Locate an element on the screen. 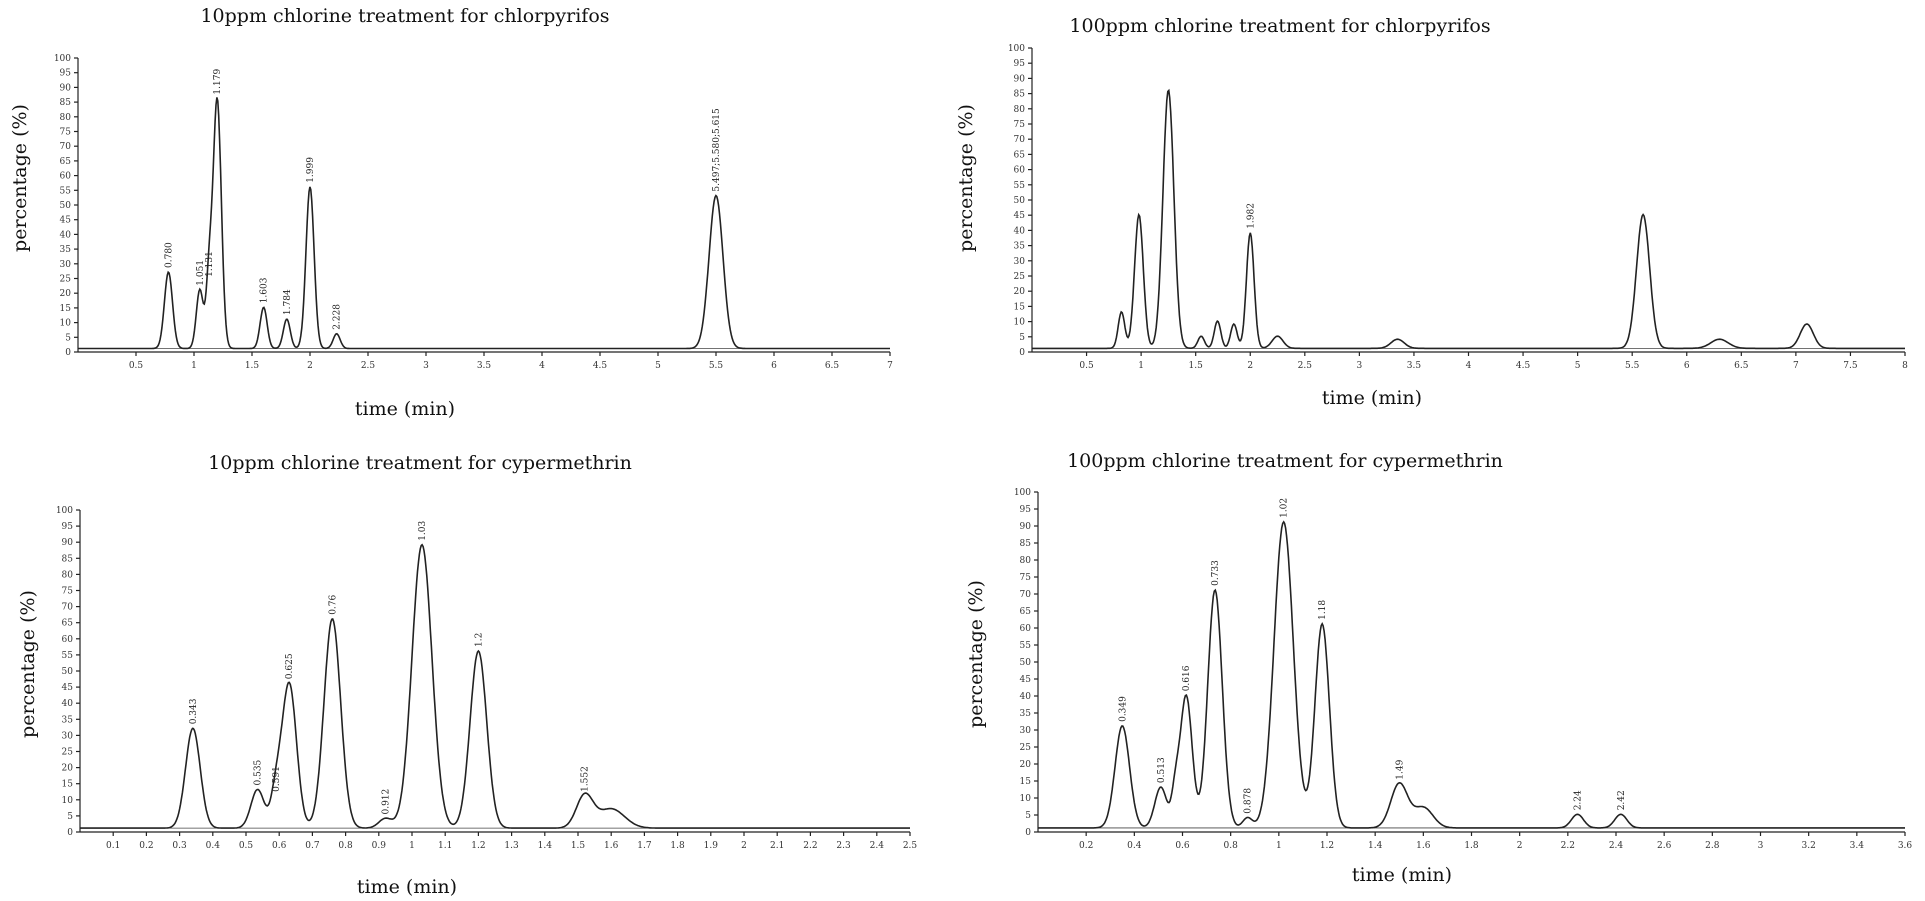 This screenshot has width=1925, height=901. peak-label: 0.349 is located at coordinates (1123, 709).